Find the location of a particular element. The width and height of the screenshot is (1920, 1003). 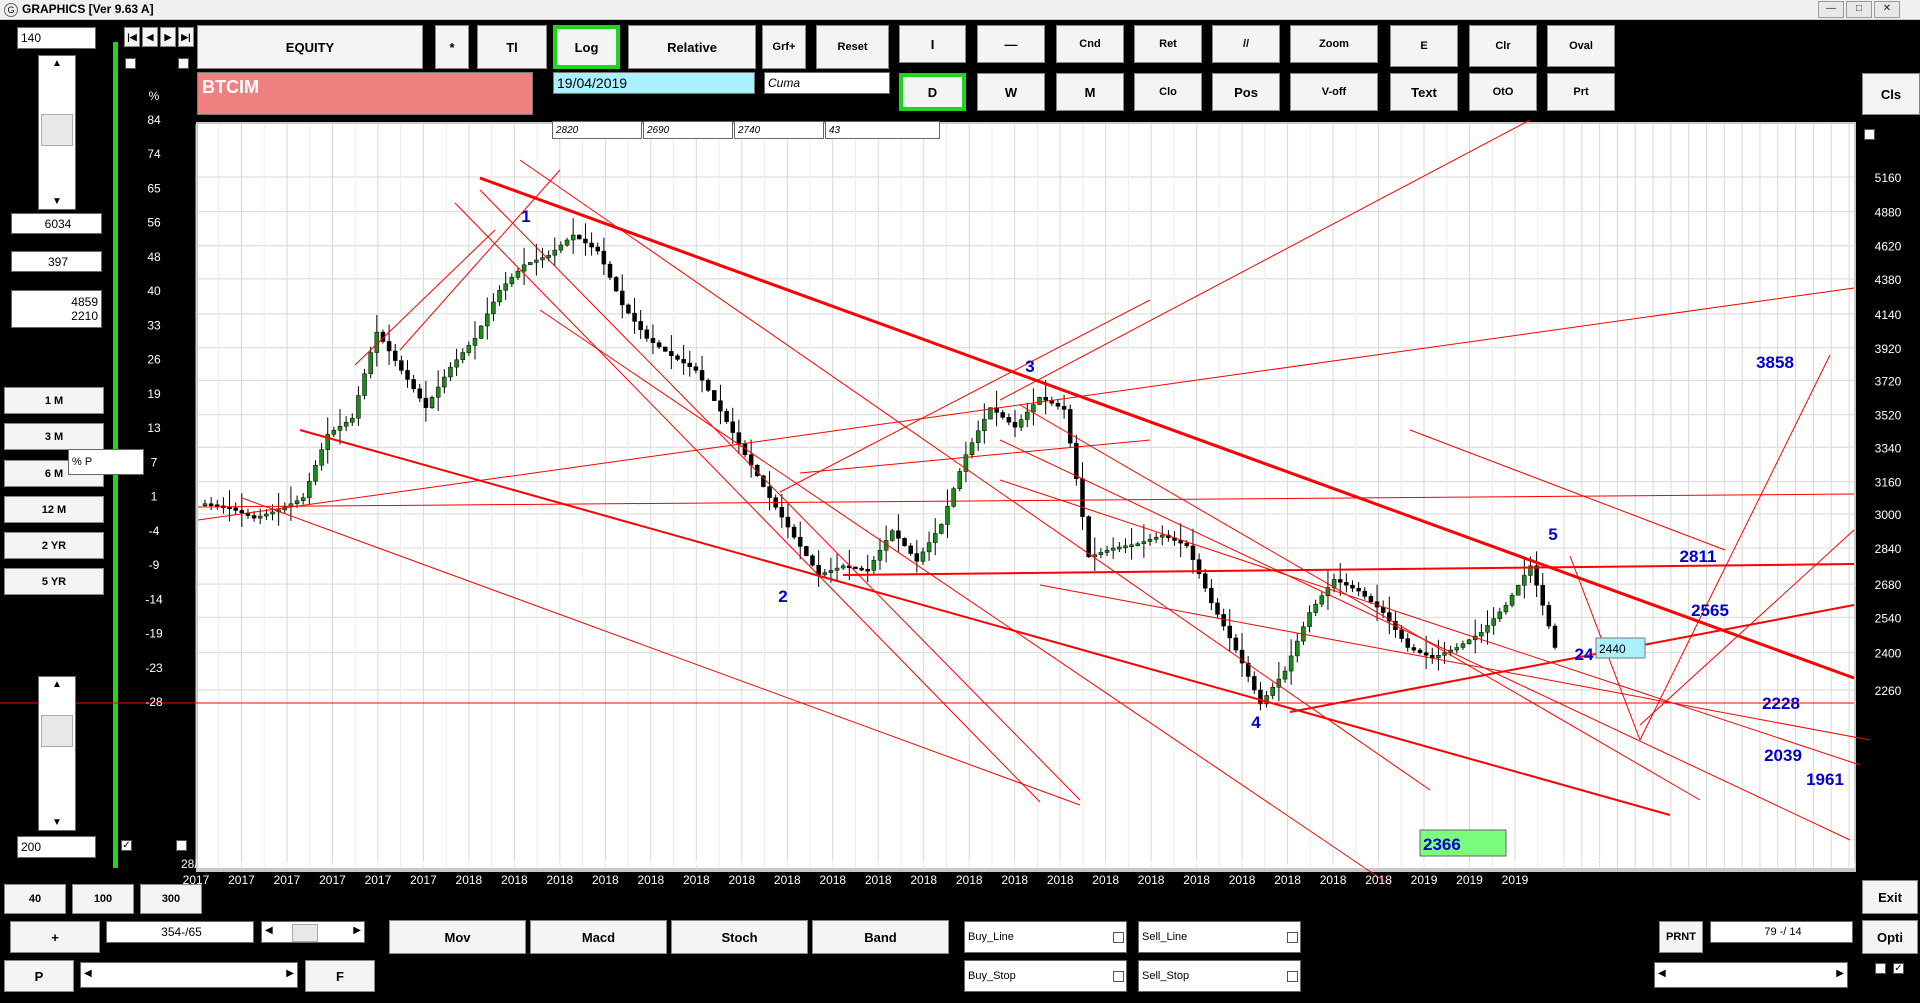

sell-line-checkbox is located at coordinates (1292, 937).